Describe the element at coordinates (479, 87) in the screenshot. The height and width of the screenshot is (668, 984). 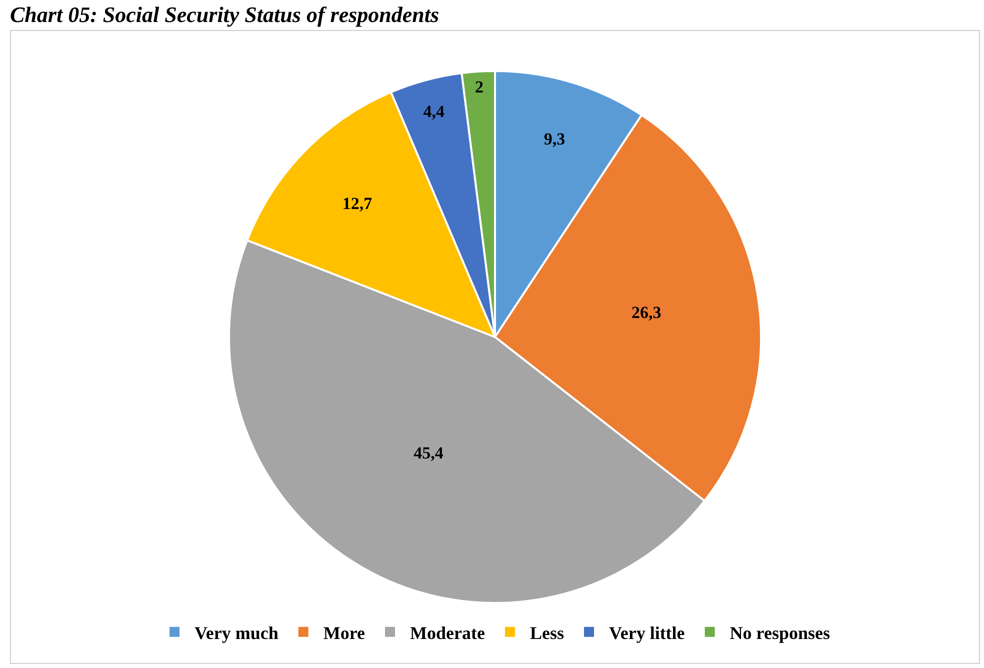
I see `data-label: 2` at that location.